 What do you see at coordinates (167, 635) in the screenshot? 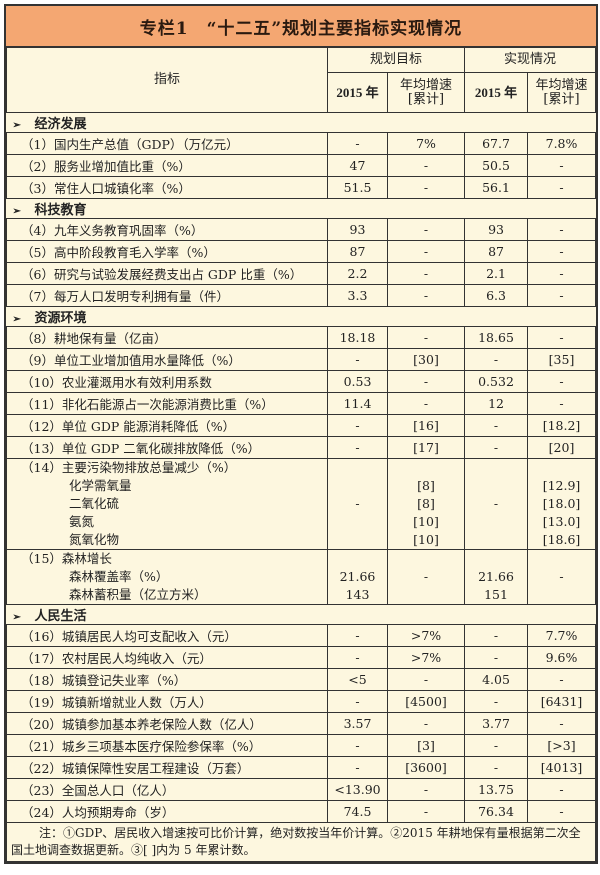
I see `indicator-label: （16）城镇居民人均可支配收入（元）` at bounding box center [167, 635].